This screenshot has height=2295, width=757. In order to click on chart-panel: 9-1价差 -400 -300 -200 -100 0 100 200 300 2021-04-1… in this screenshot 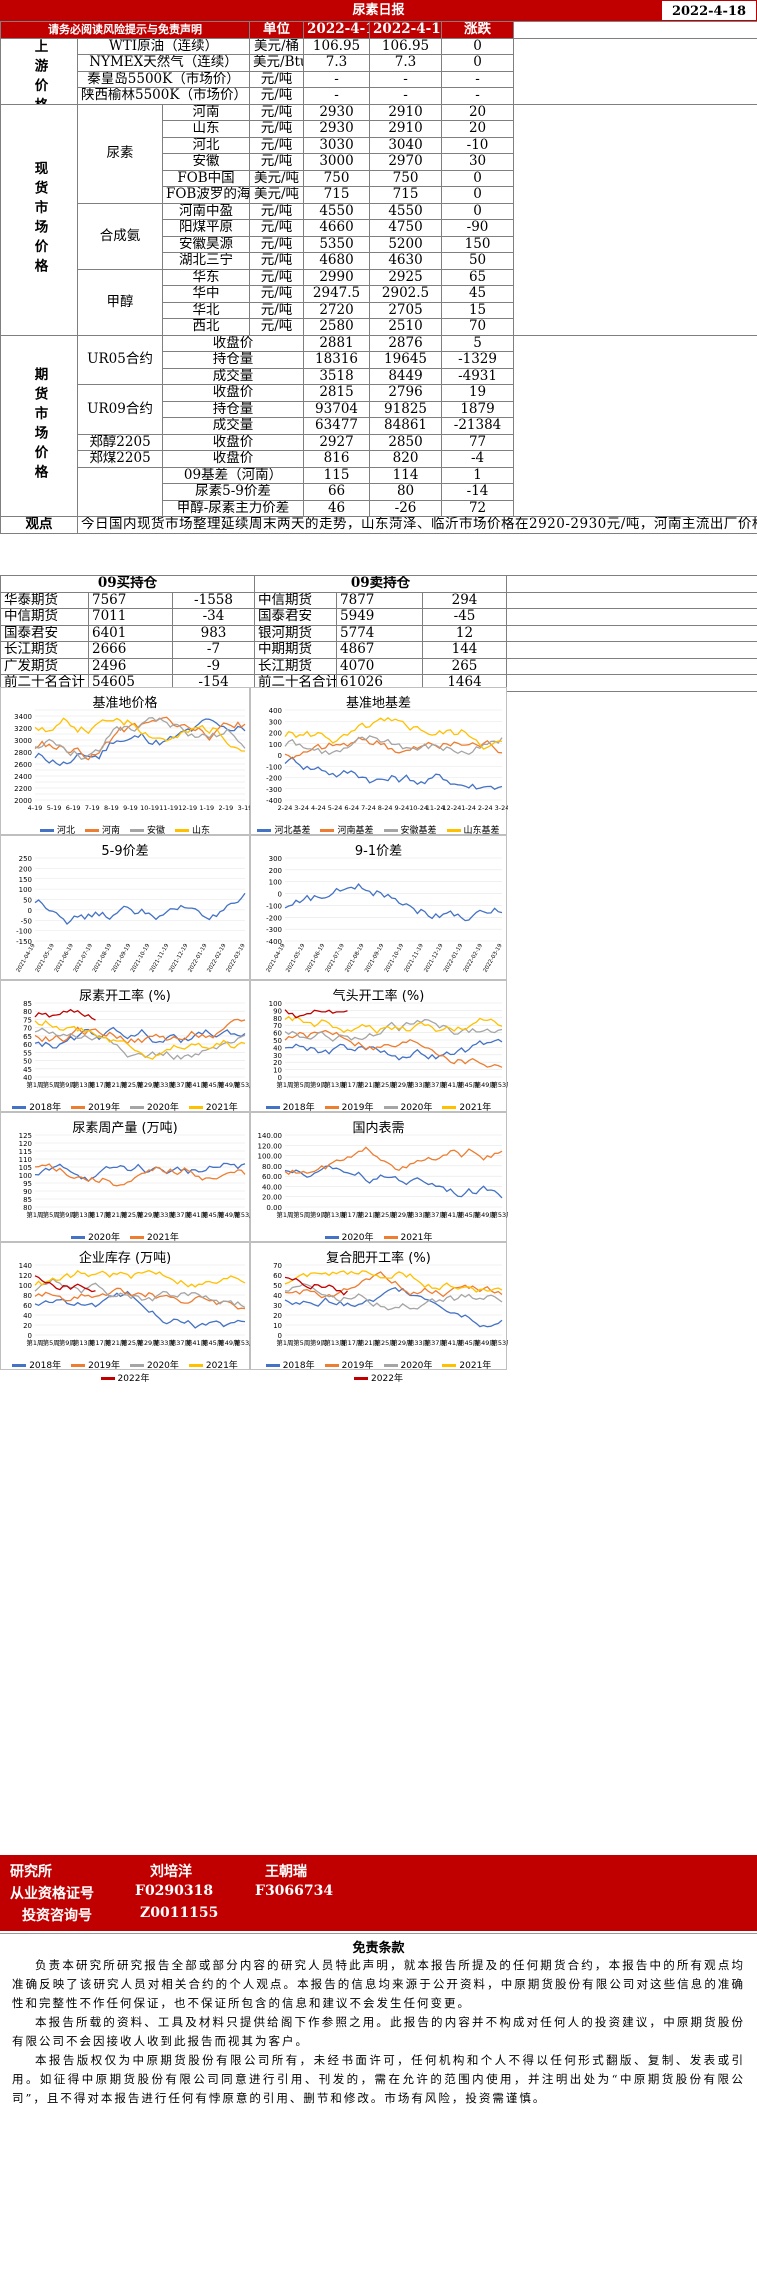, I will do `click(378, 907)`.